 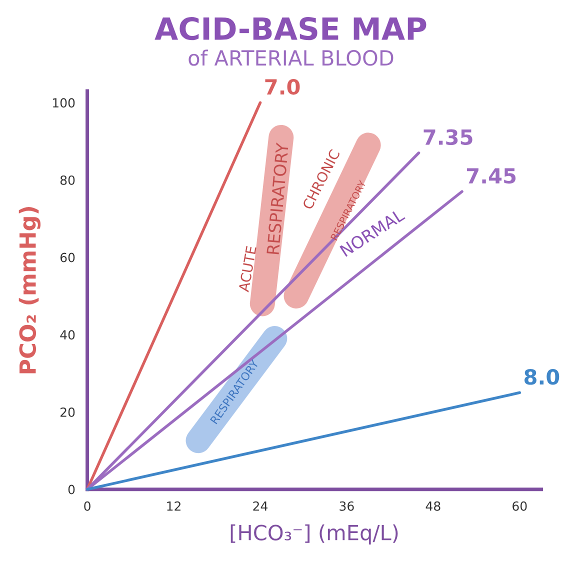 I want to click on series-label: 7.35, so click(x=448, y=137).